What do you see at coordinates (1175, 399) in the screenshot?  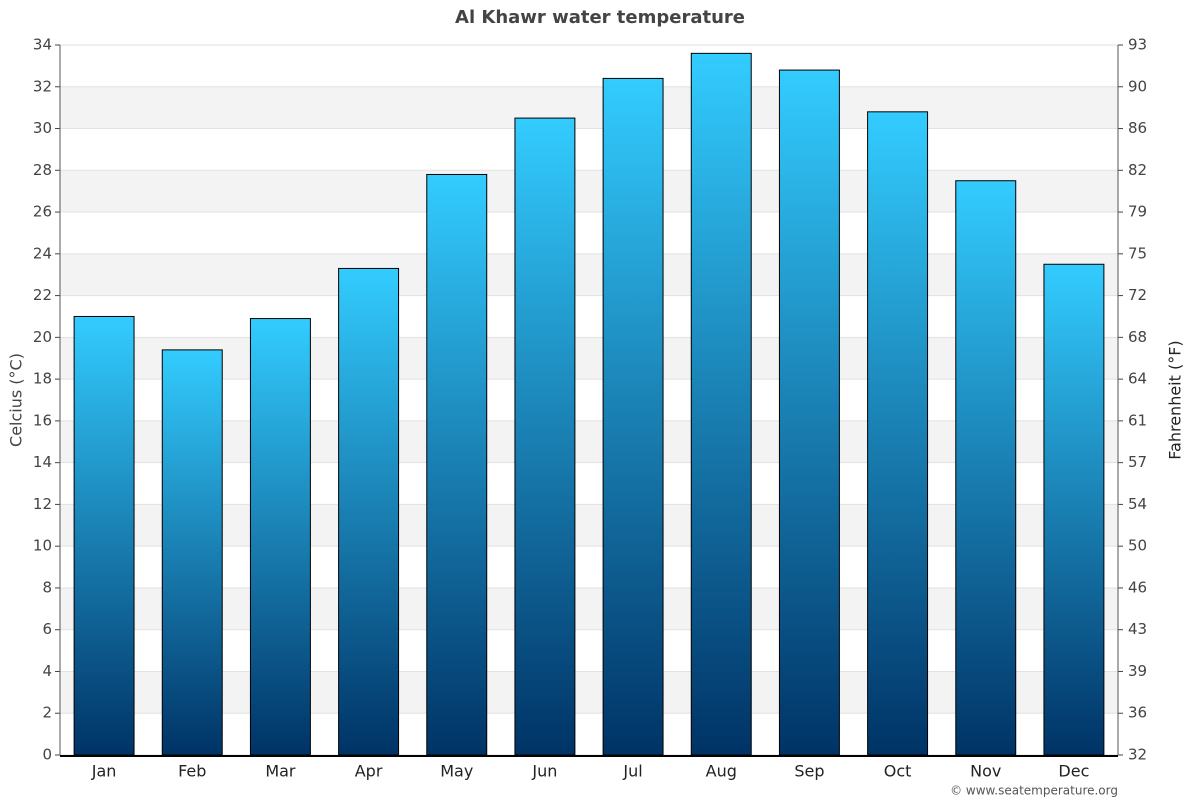 I see `y2-axis-label: Fahrenheit (°F)` at bounding box center [1175, 399].